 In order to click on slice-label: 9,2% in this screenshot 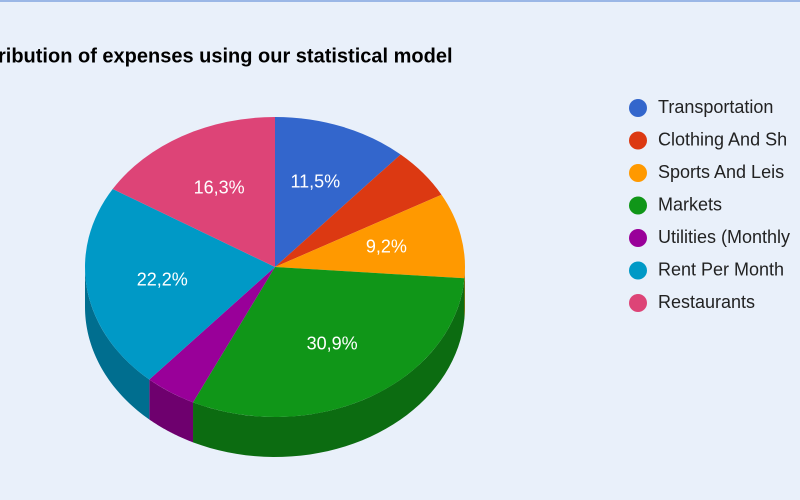, I will do `click(386, 247)`.